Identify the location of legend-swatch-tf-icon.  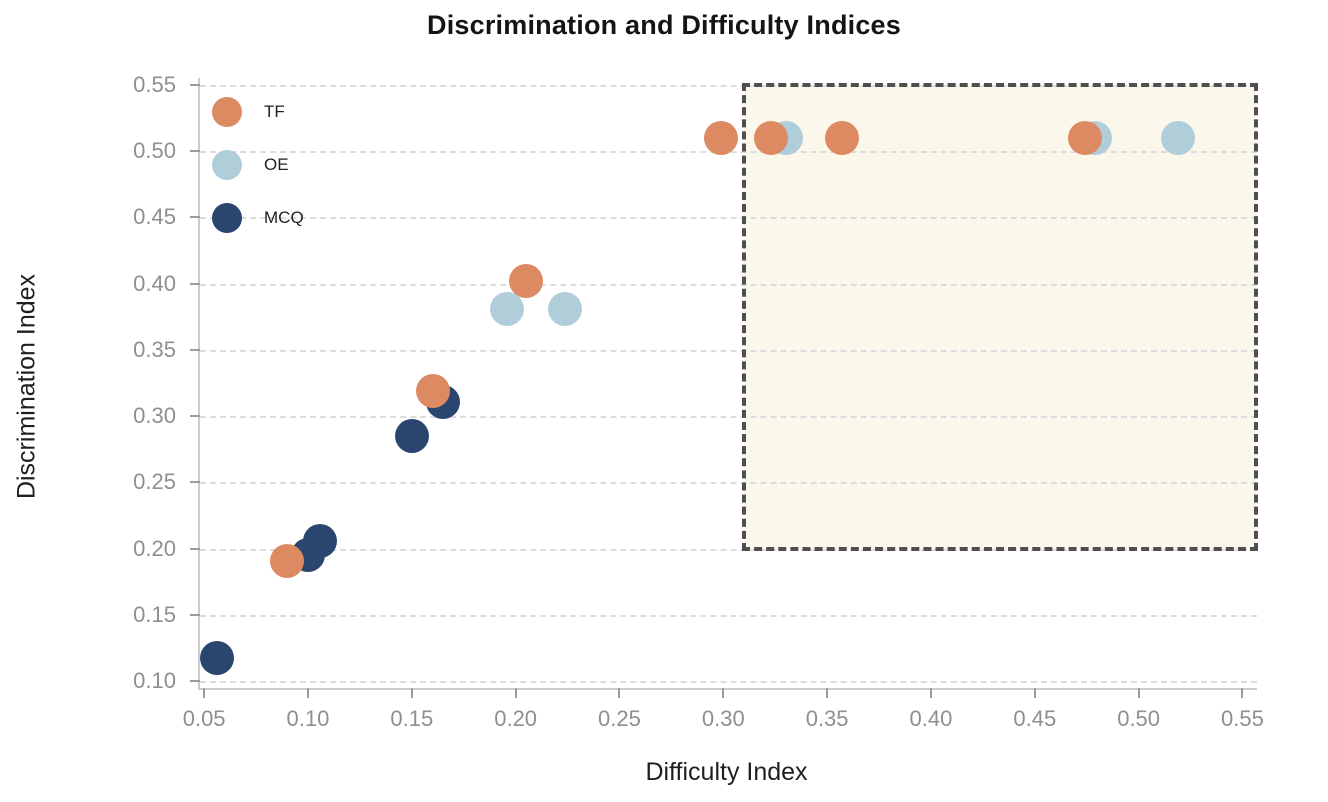
(227, 112).